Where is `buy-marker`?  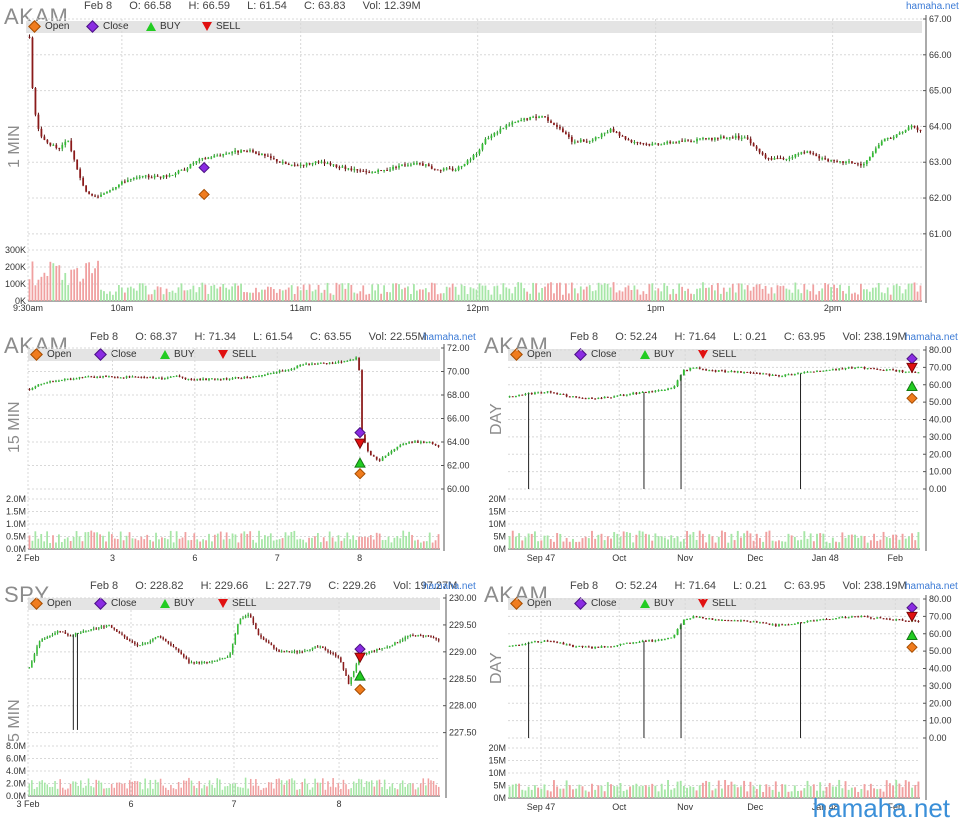 buy-marker is located at coordinates (912, 385).